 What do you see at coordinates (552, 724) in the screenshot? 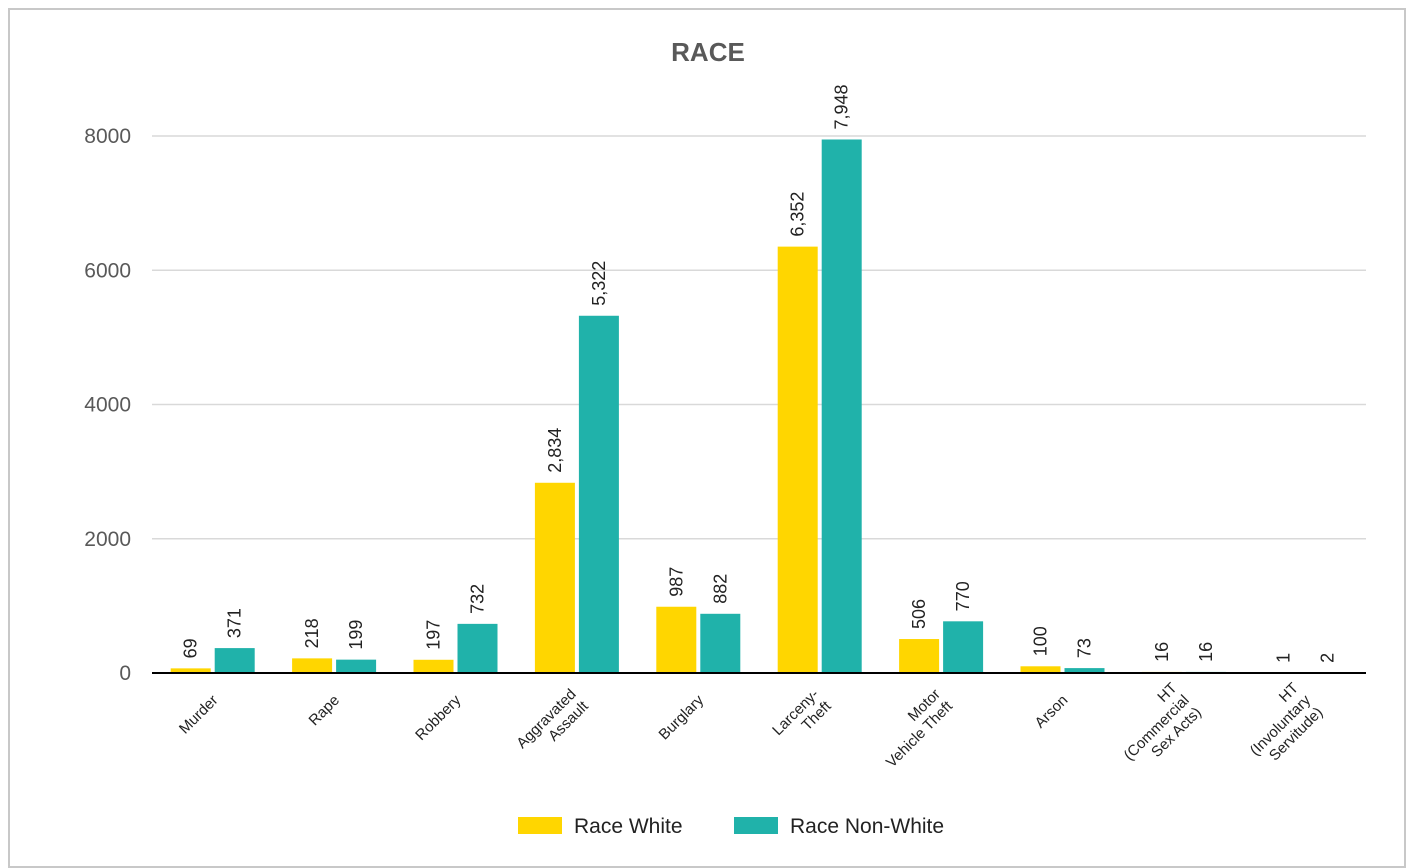
I see `x-tick-label: AggravatedAssault` at bounding box center [552, 724].